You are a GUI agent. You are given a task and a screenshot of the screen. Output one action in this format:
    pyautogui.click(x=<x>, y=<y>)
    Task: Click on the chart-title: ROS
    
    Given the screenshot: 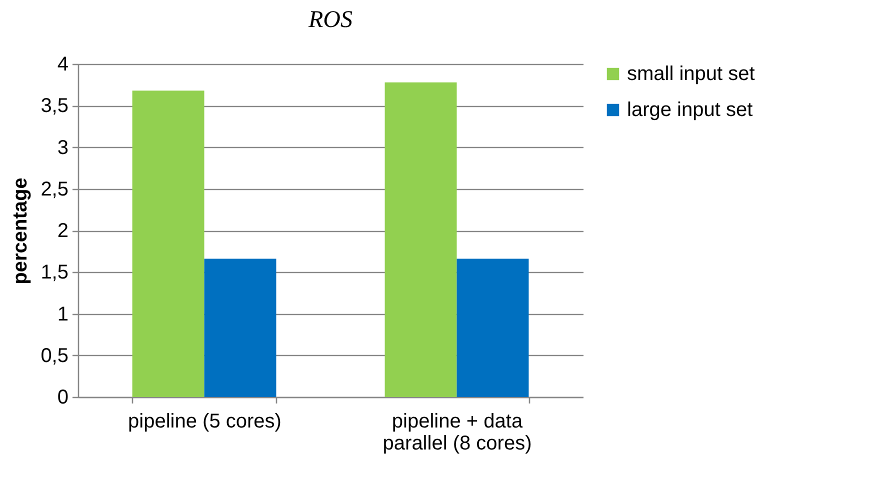 What is the action you would take?
    pyautogui.click(x=330, y=20)
    